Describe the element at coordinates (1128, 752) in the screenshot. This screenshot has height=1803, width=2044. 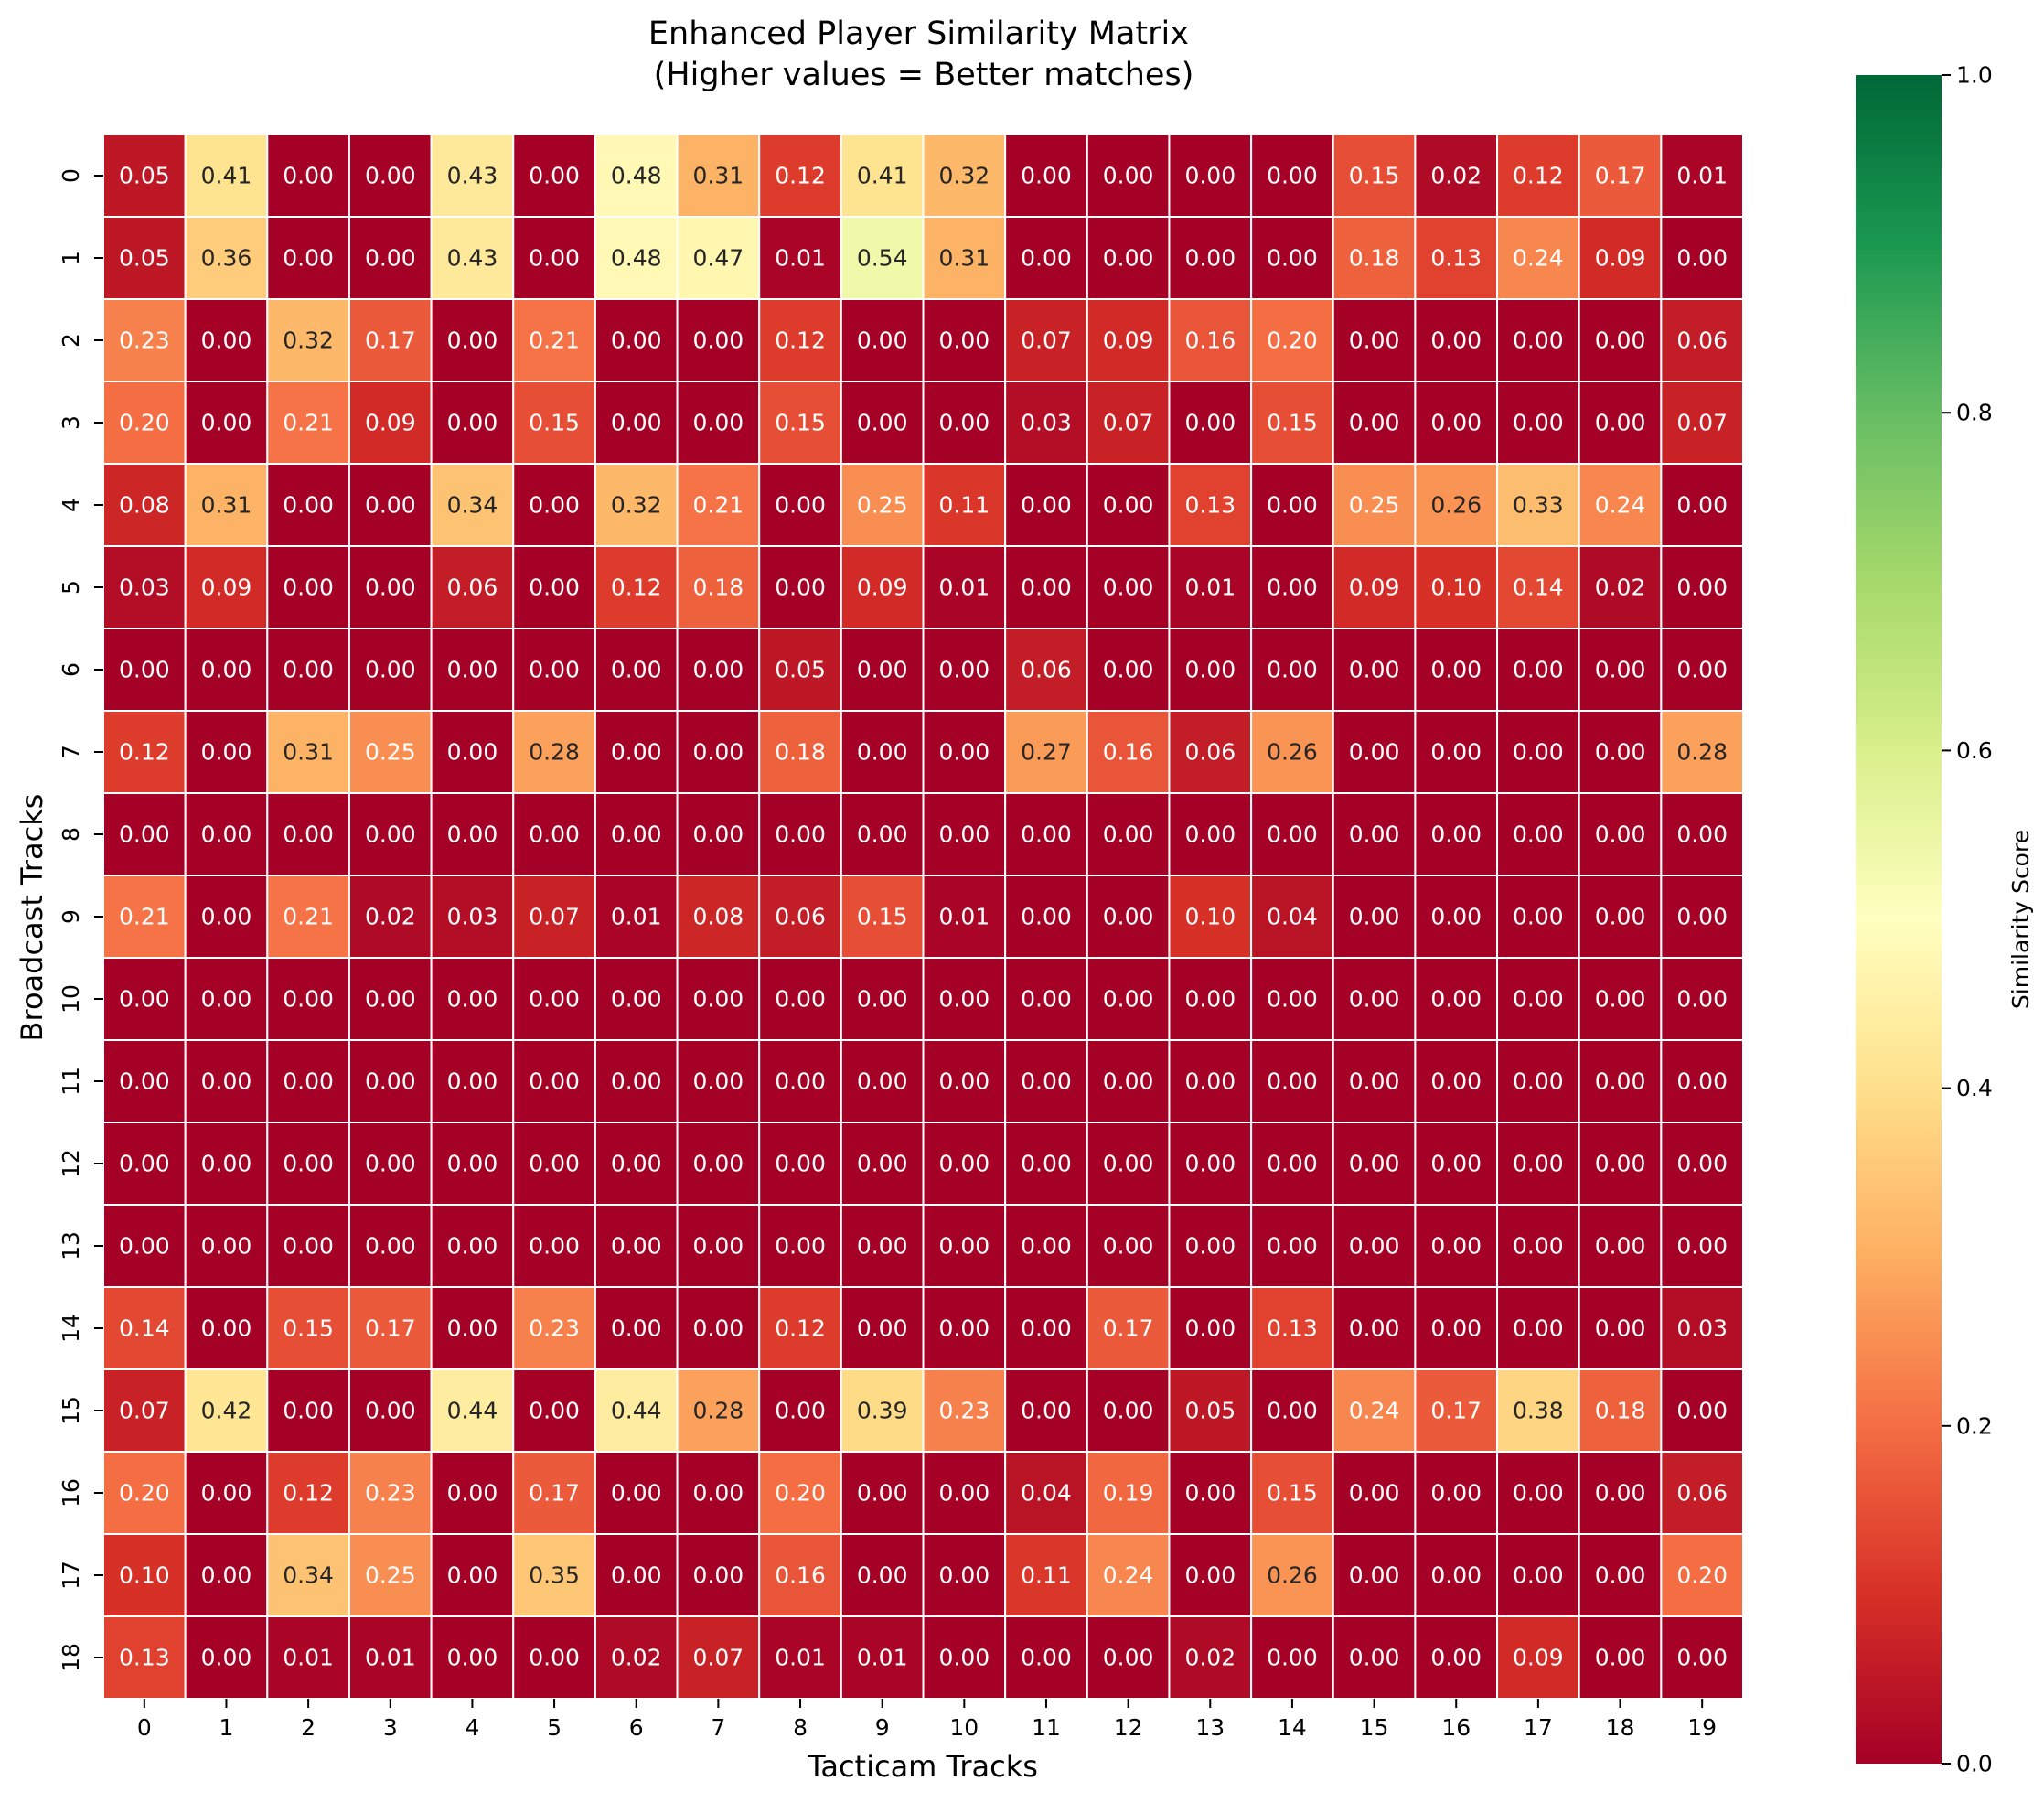
I see `cell-value-label: 0.16` at that location.